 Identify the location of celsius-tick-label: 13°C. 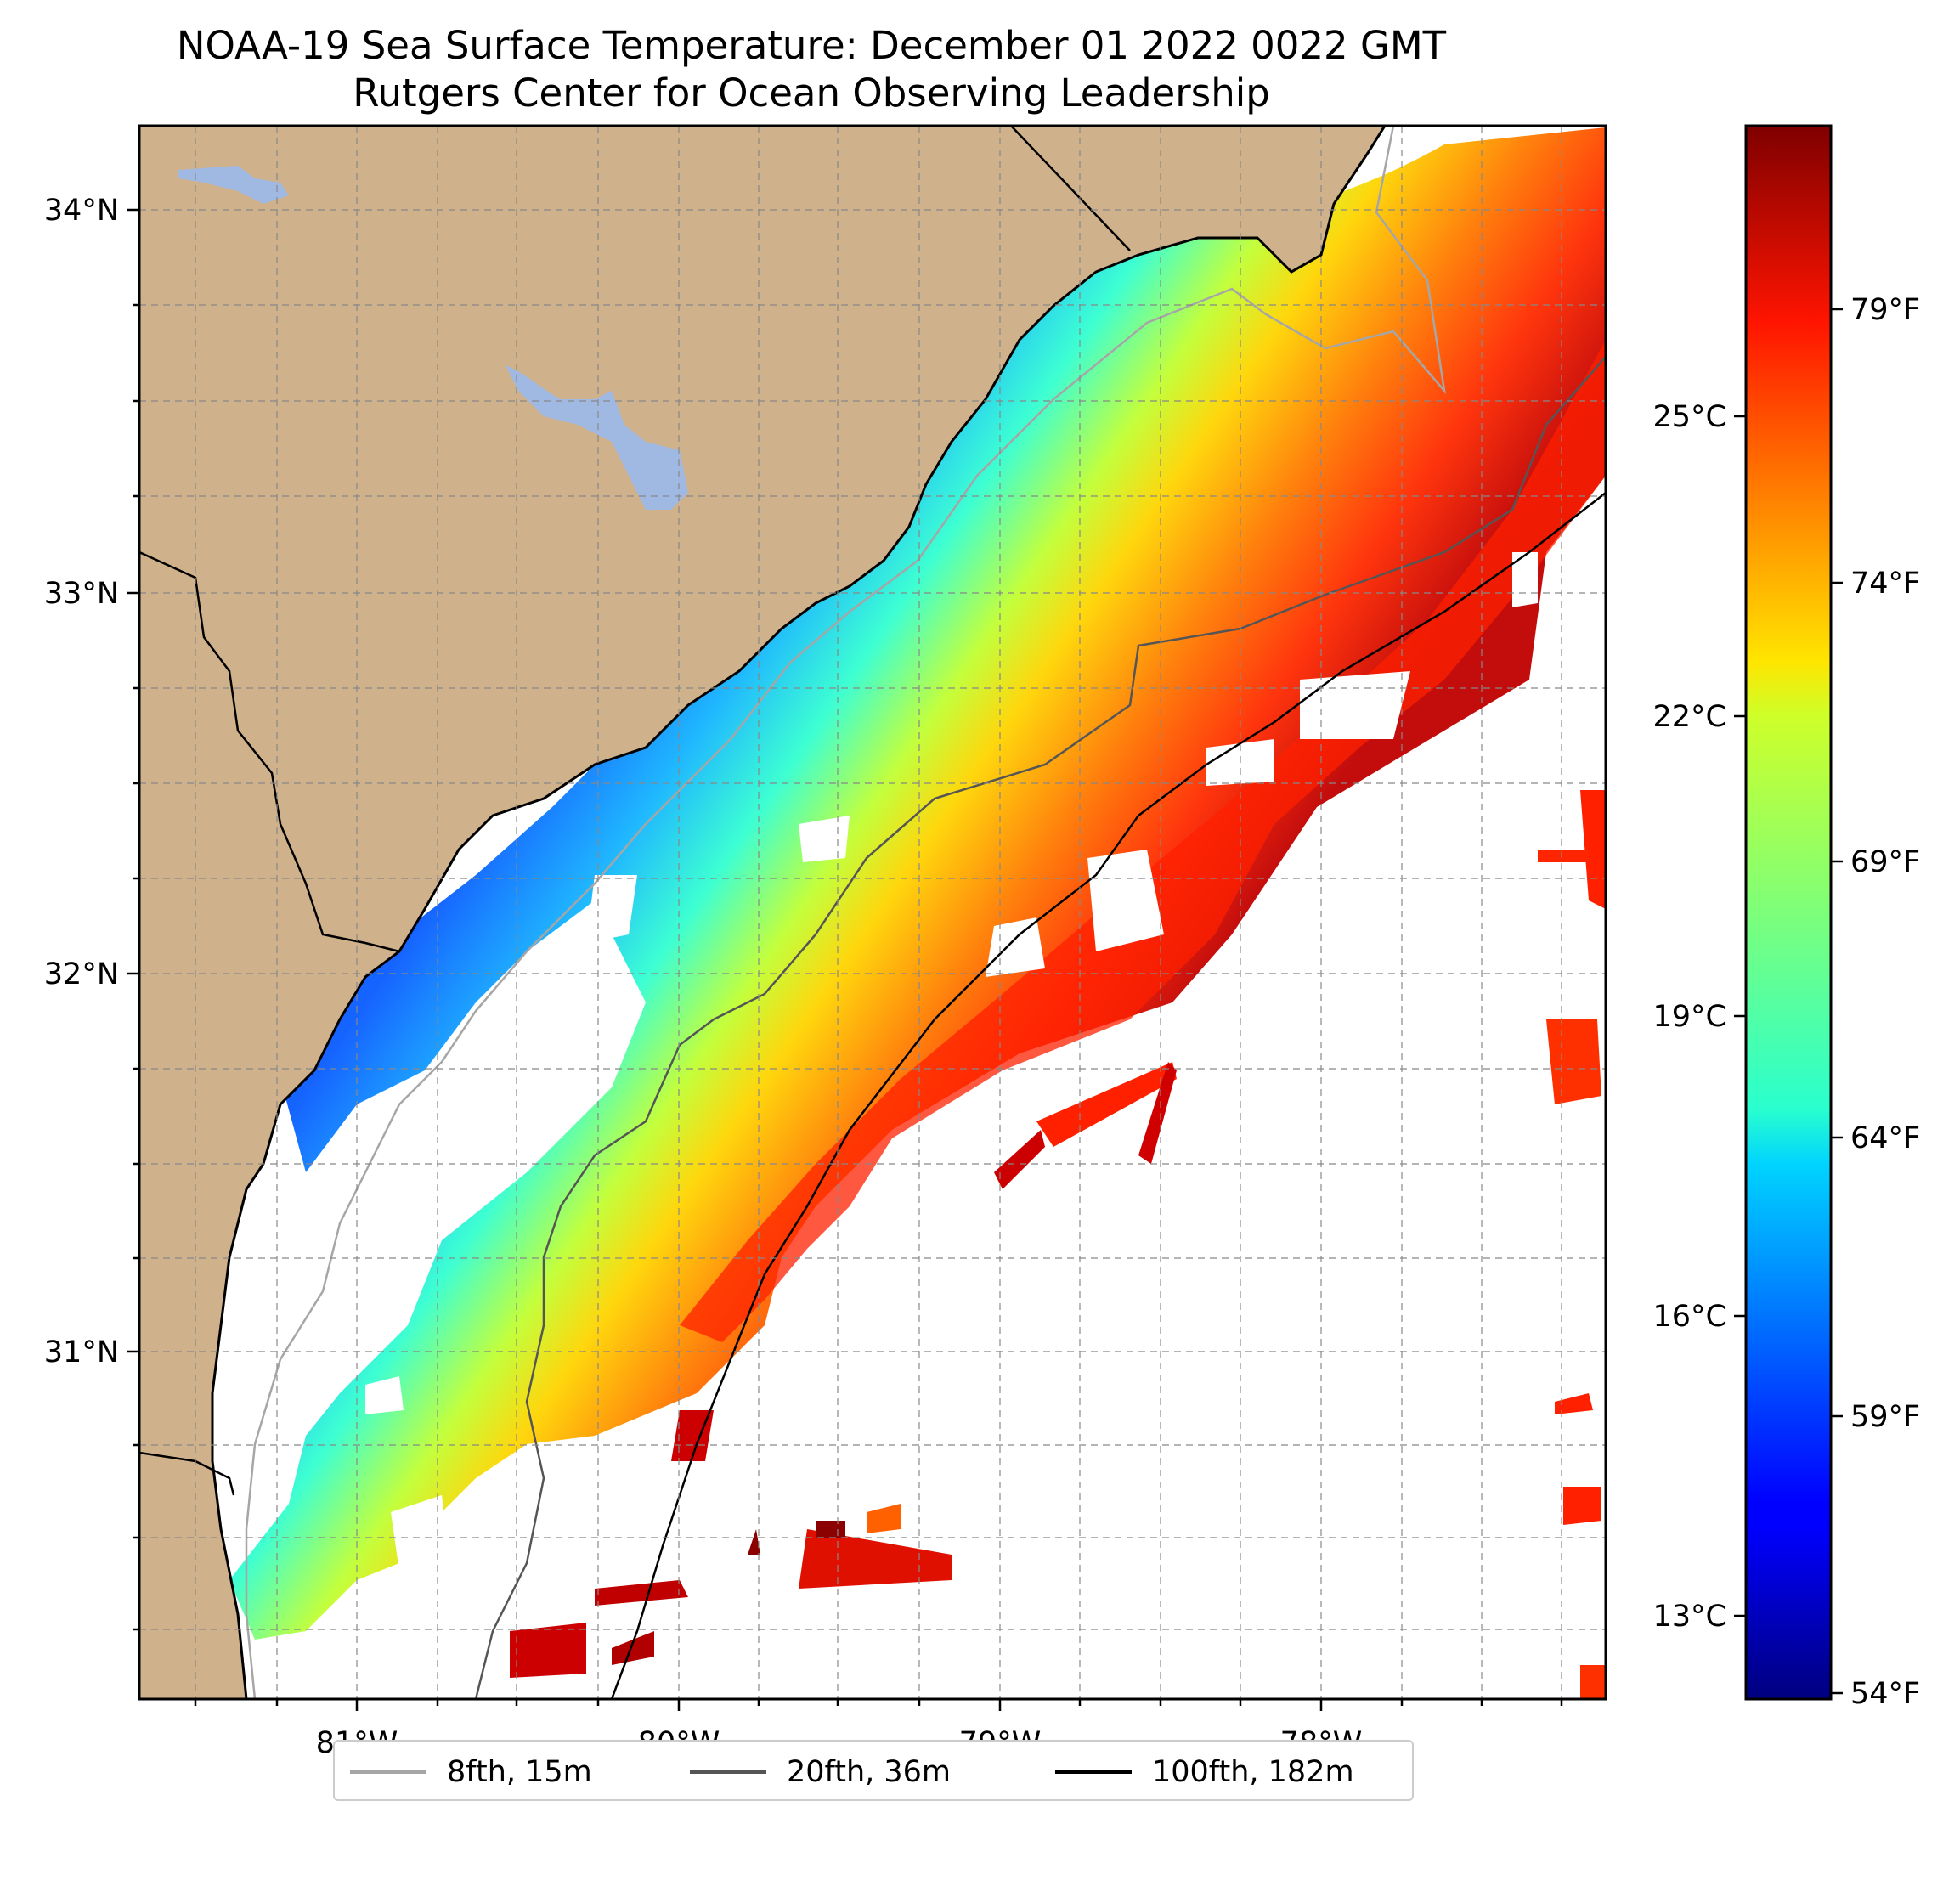
(1690, 1617).